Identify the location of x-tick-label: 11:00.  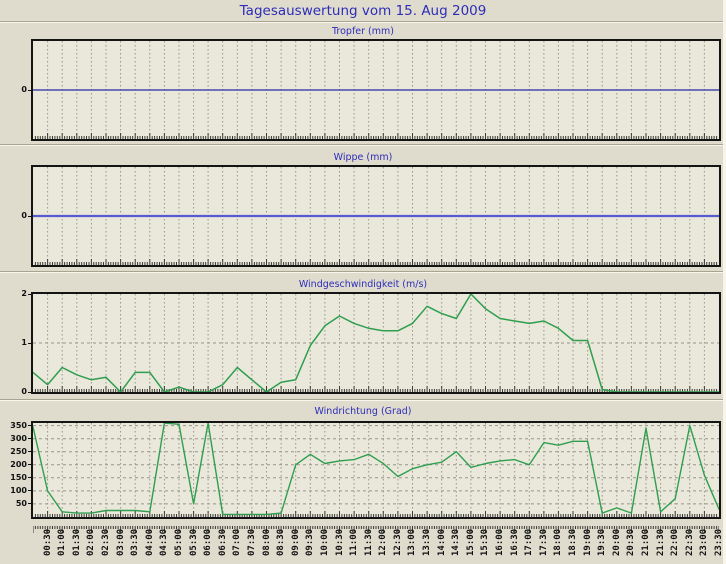
(354, 542).